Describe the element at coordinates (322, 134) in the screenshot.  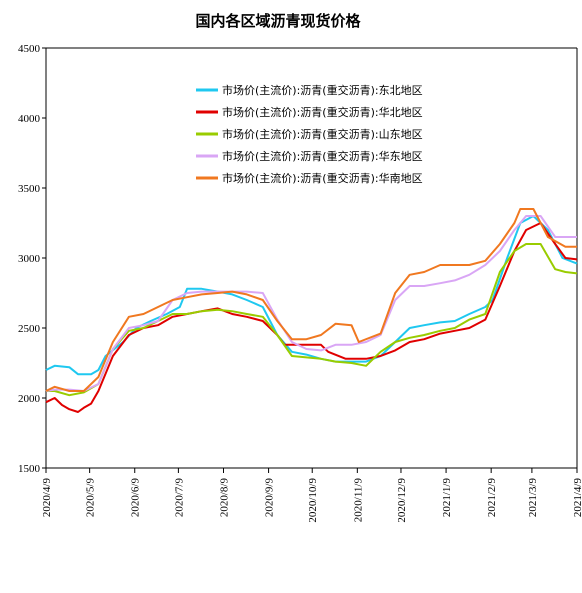
I see `legend-label-3: 市场价(主流价):沥青(重交沥青):山东地区` at that location.